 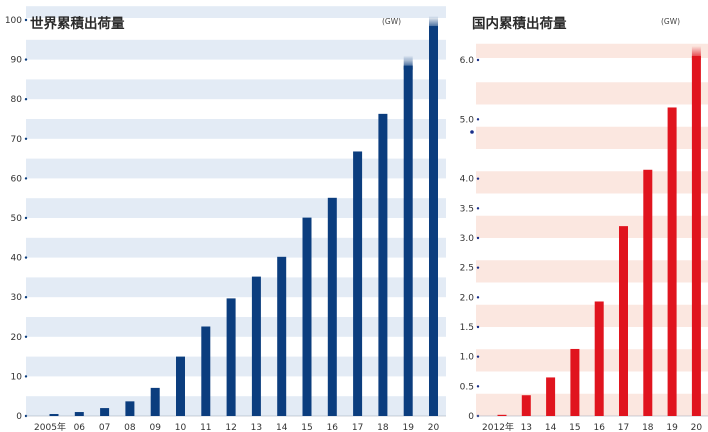 I want to click on domestic-y-tick-label: 1.5, so click(x=467, y=328).